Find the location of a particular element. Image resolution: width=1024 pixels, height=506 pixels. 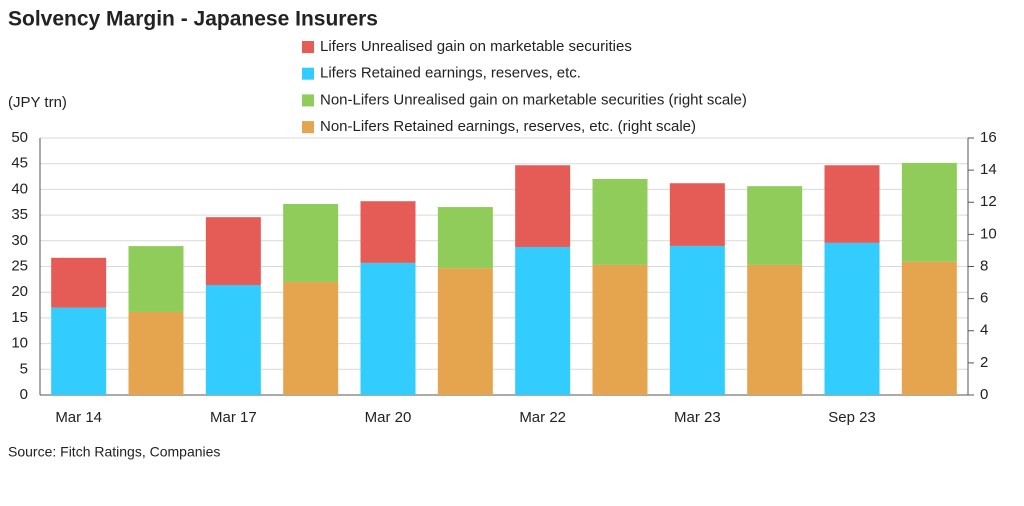

x-tick-label: Mar 17 is located at coordinates (233, 417).